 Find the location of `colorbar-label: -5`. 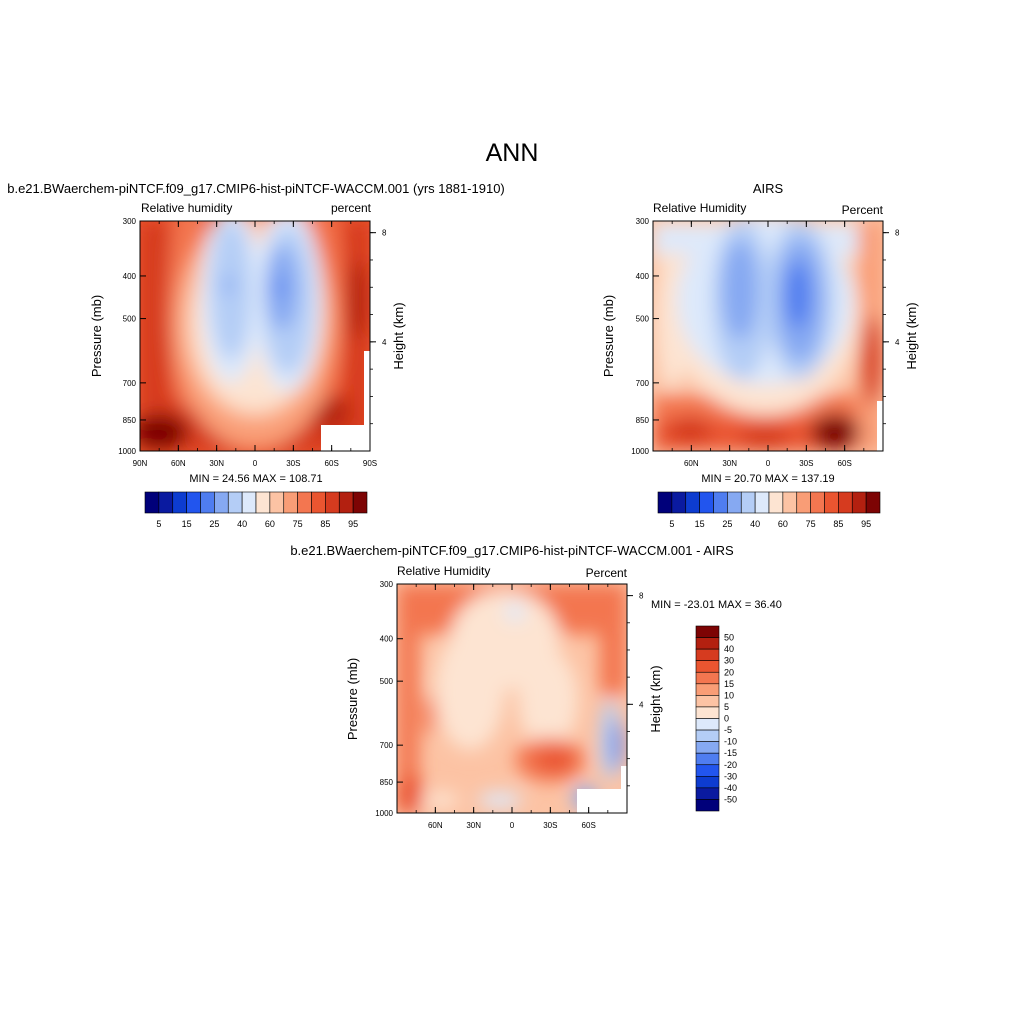

colorbar-label: -5 is located at coordinates (728, 730).